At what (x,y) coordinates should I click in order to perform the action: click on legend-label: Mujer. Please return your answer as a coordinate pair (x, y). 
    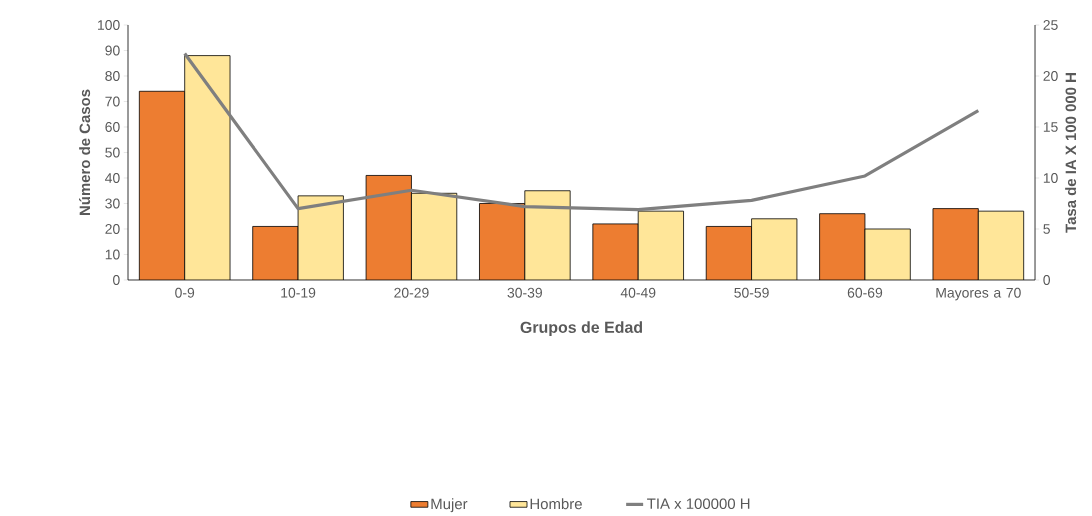
    Looking at the image, I should click on (449, 505).